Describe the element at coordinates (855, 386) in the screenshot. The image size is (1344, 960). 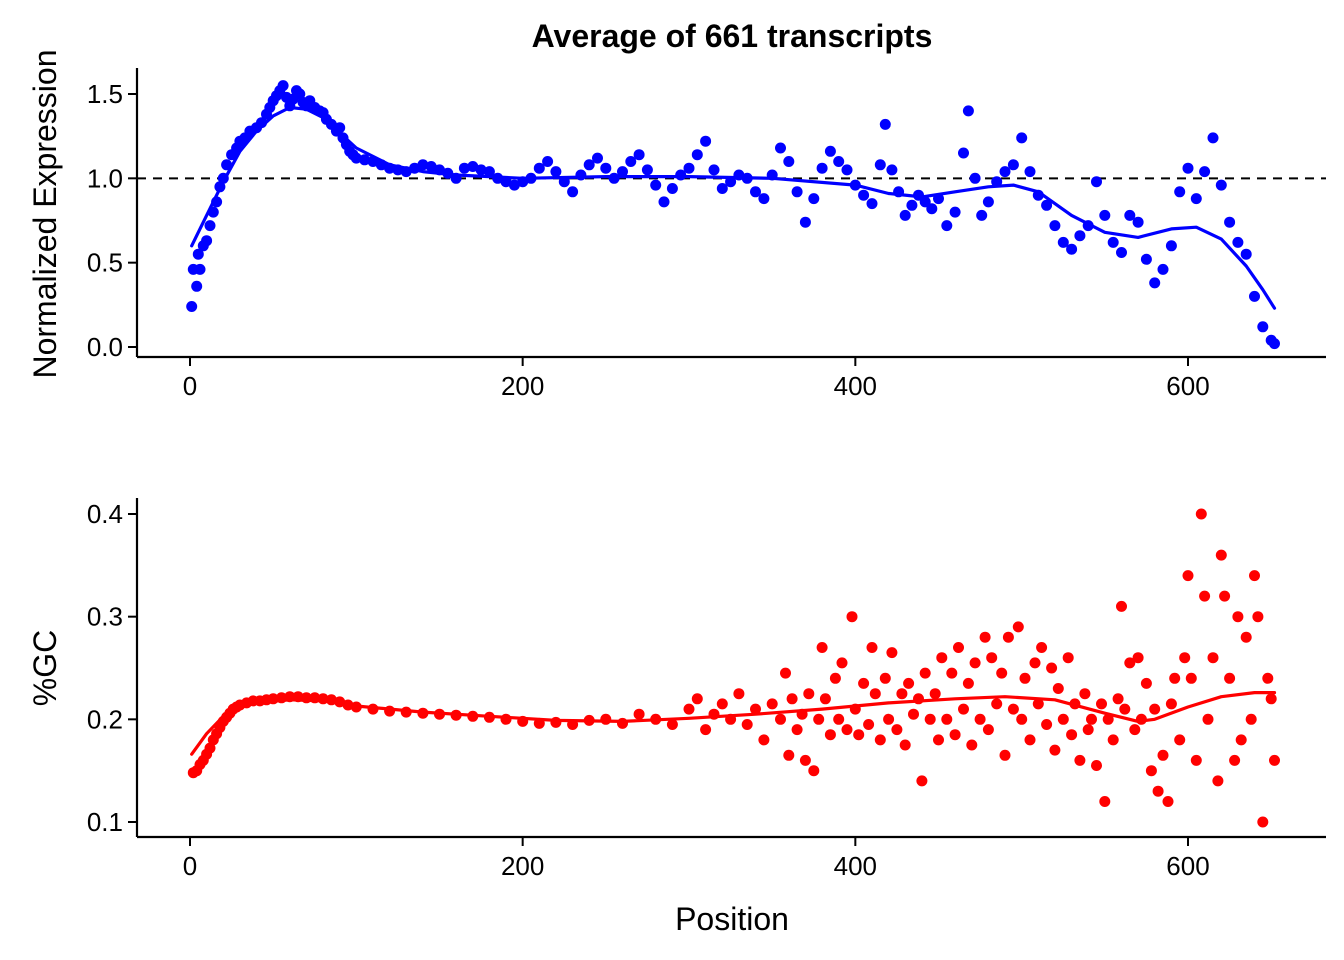
I see `expression-x-tick-label: 400` at that location.